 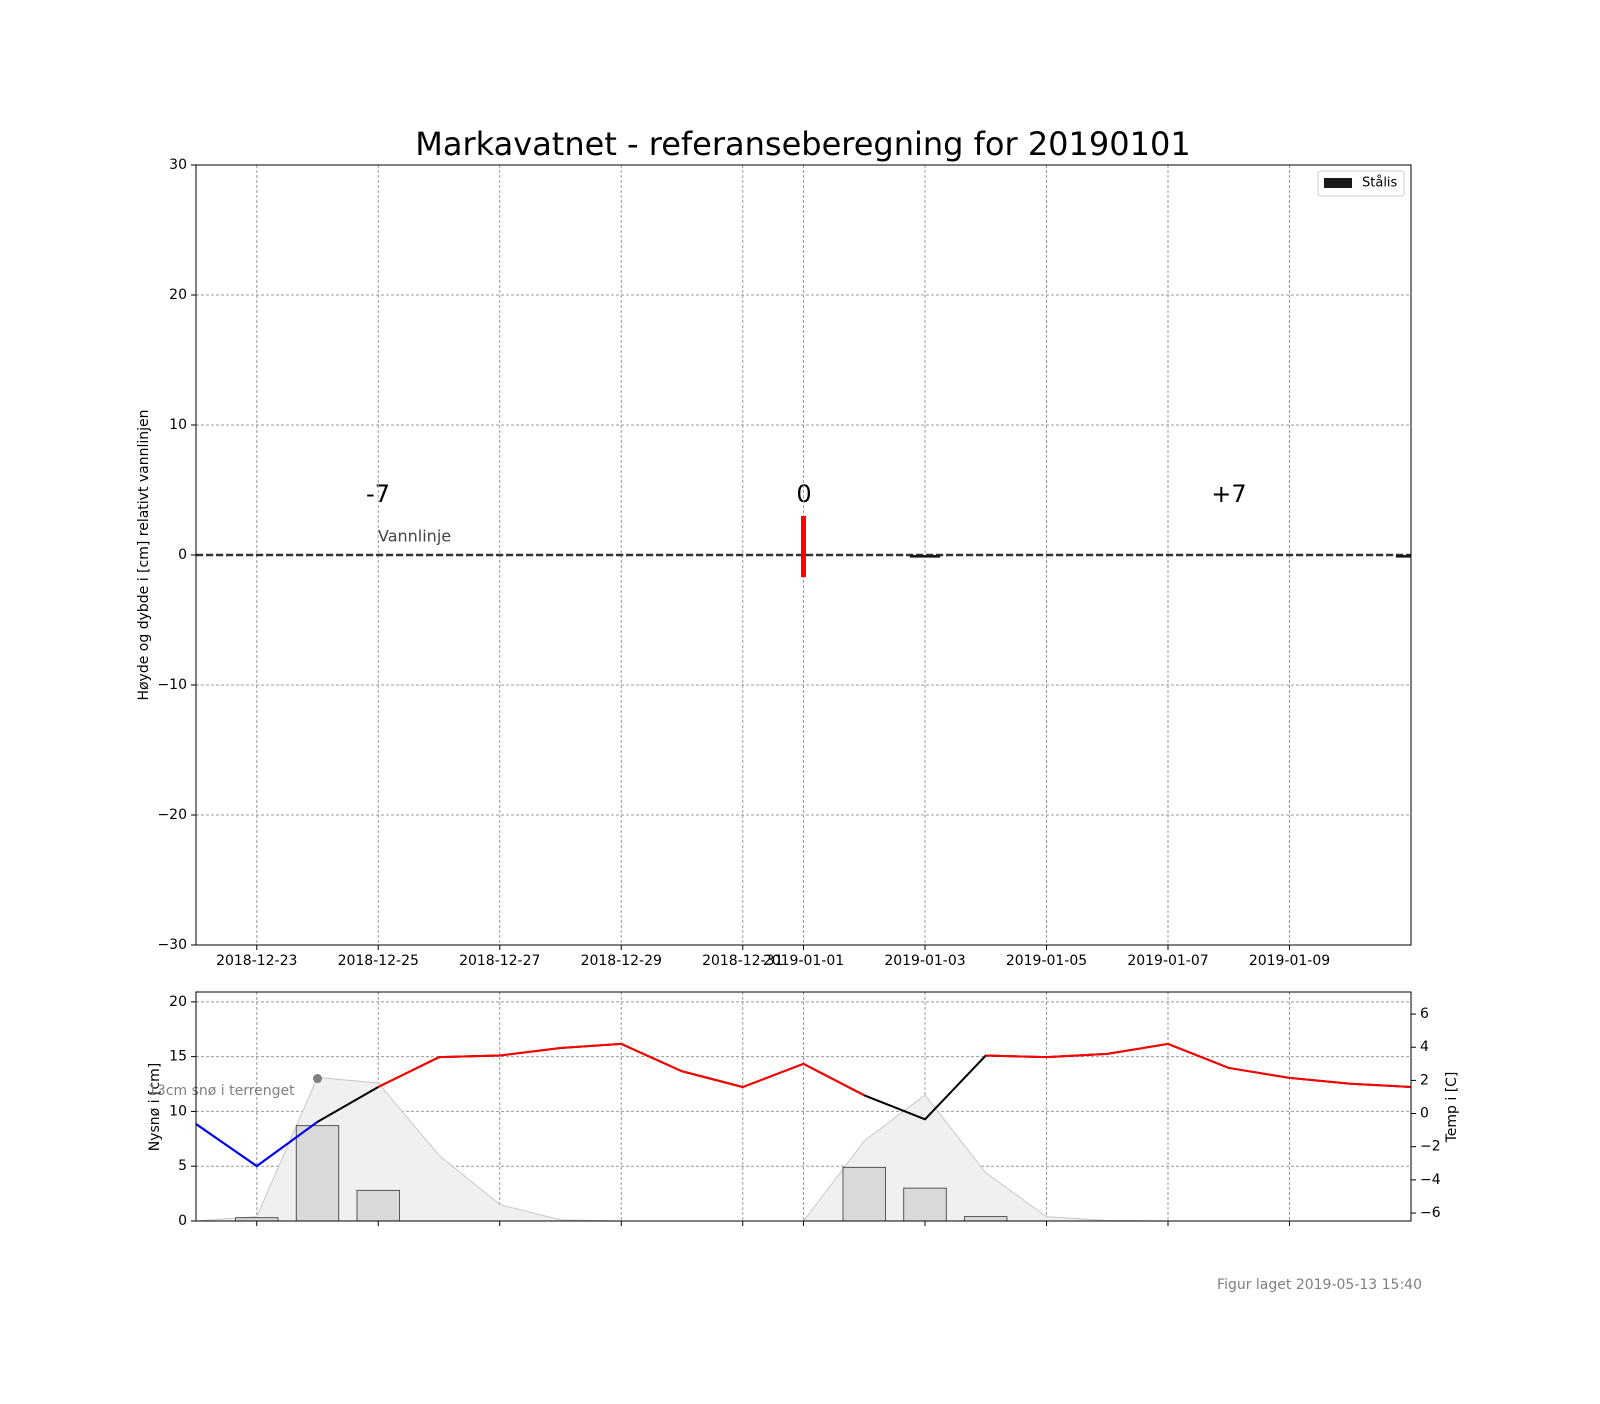 I want to click on annotation: +7, so click(x=1228, y=494).